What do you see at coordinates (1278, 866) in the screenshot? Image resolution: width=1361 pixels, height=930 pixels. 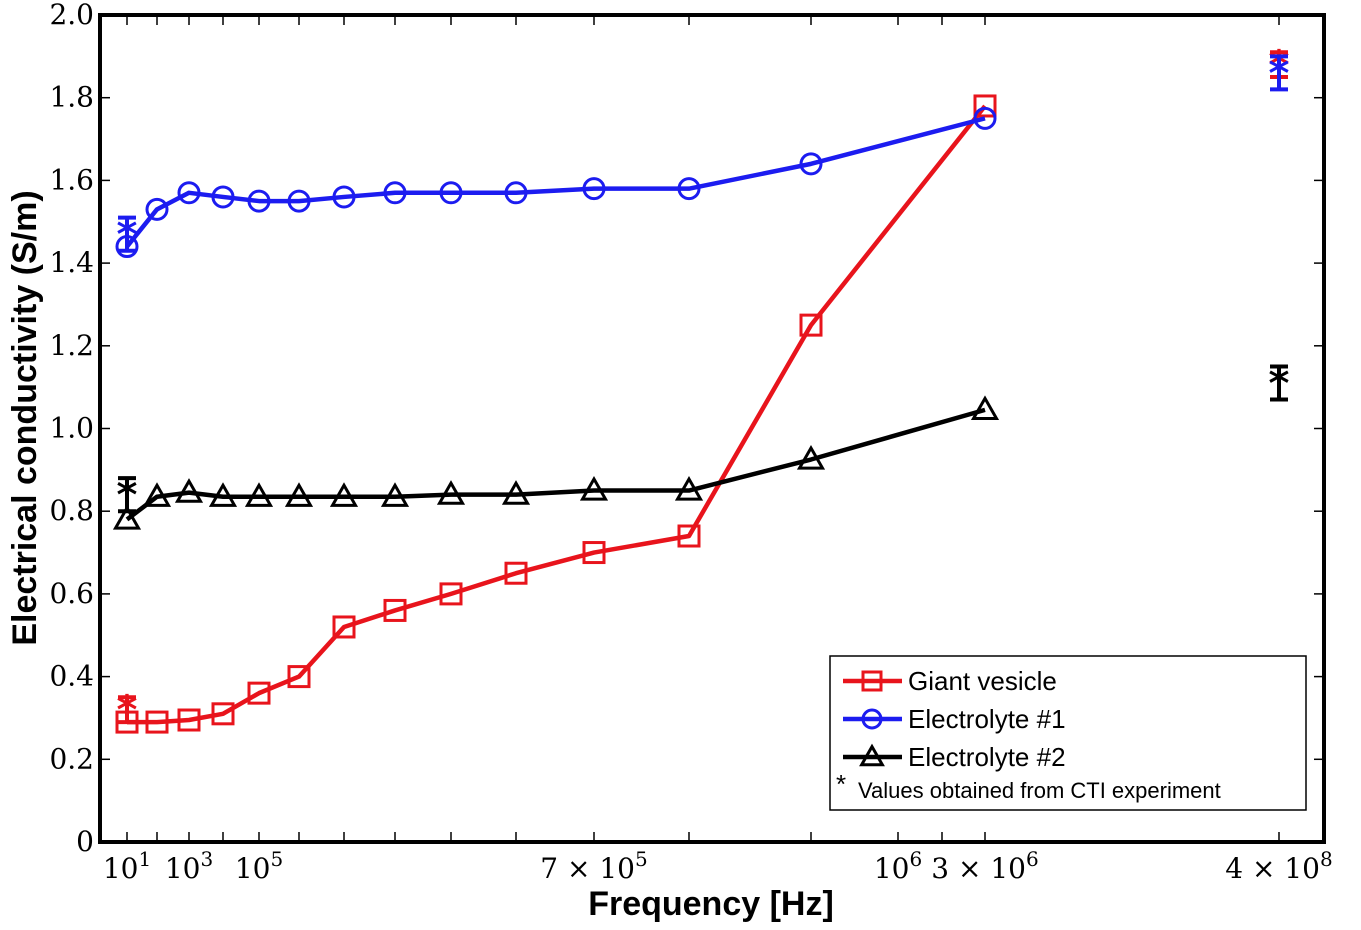 I see `x-tick-label: 4 × 10⁸` at bounding box center [1278, 866].